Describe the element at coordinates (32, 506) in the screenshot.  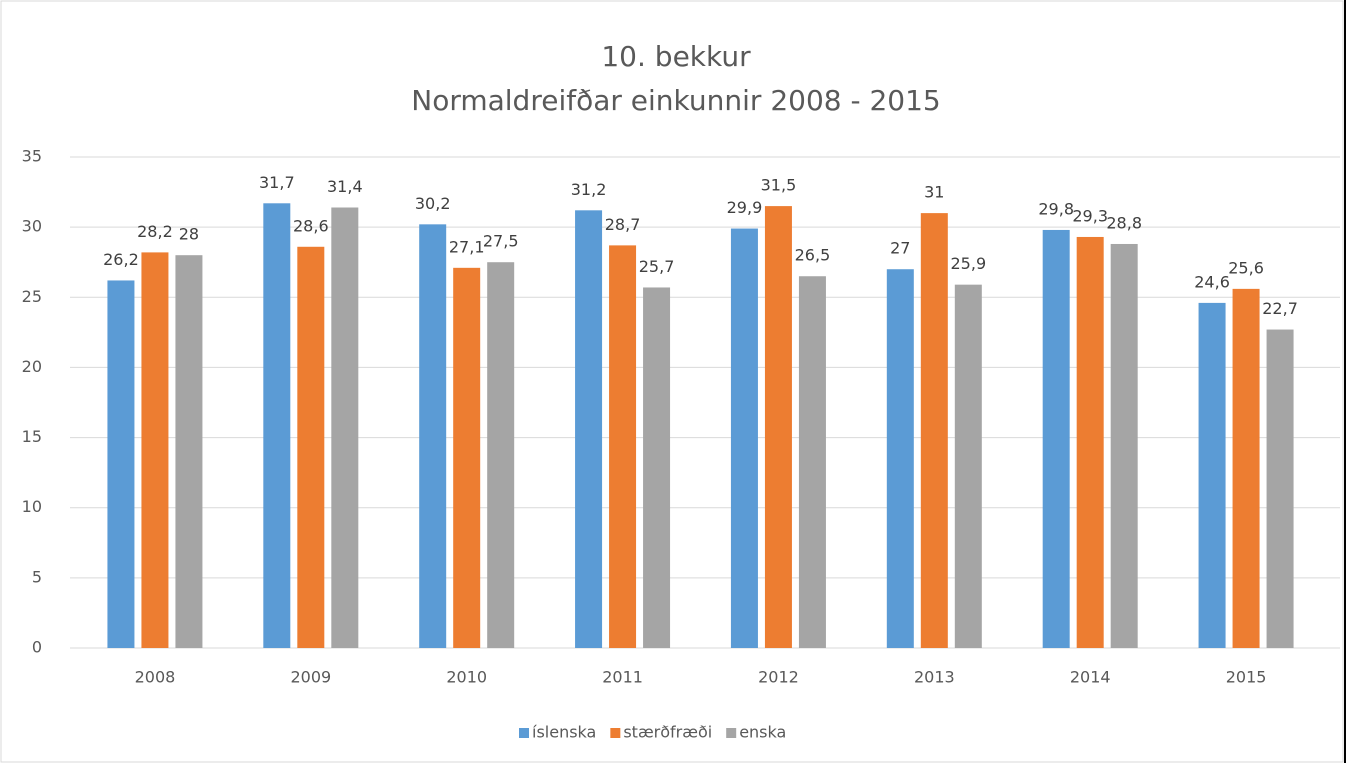
I see `y-tick-label: 10` at that location.